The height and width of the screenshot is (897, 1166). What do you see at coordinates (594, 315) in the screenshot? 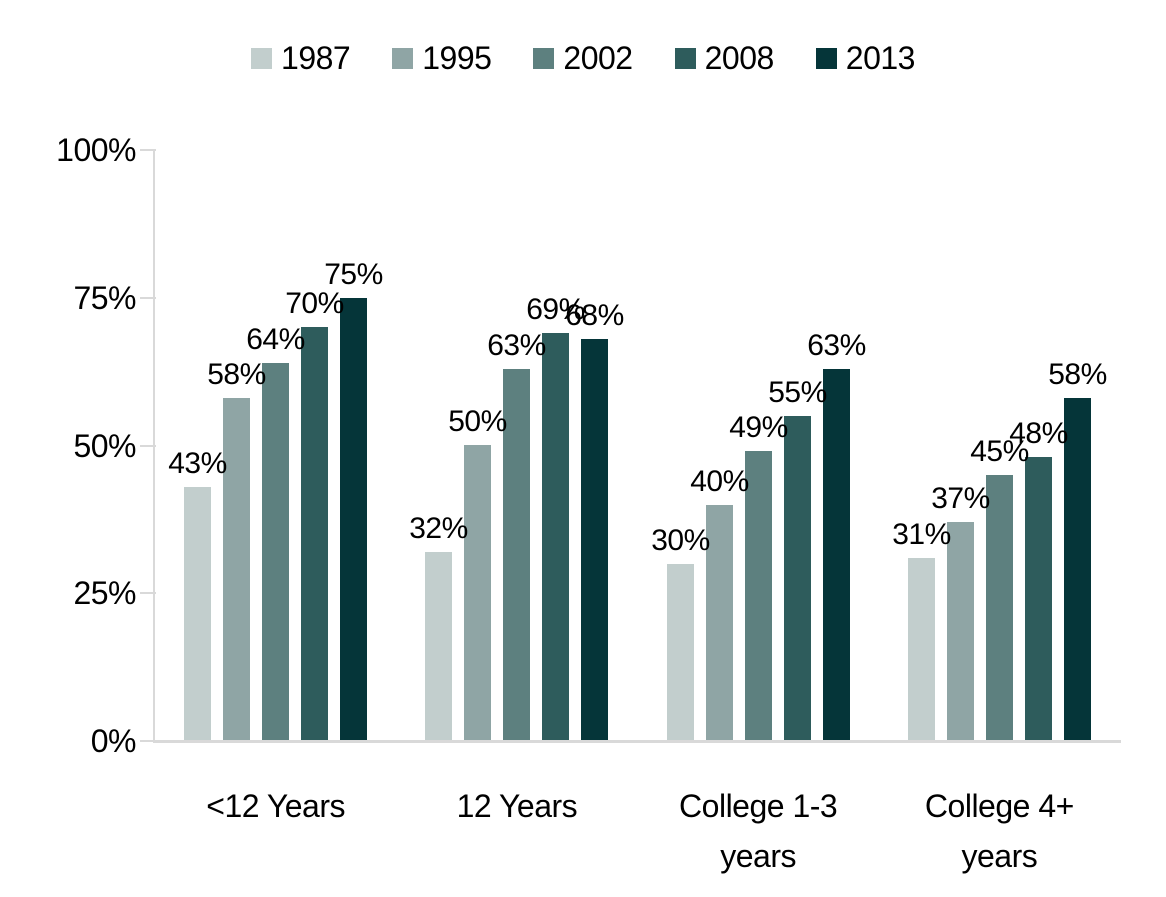
I see `bar-data-label: 68%` at bounding box center [594, 315].